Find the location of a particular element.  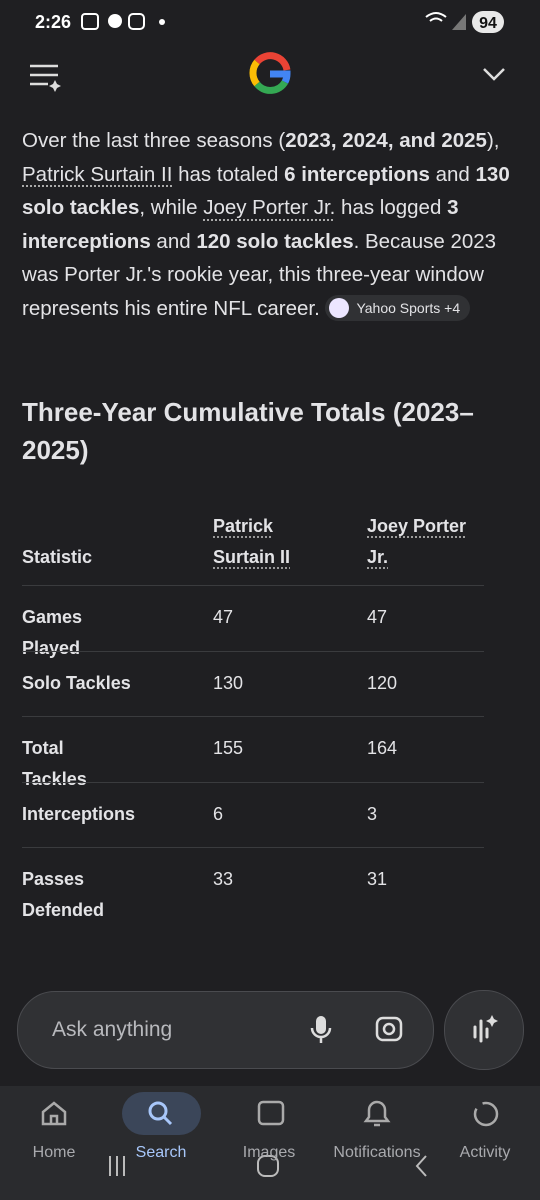

row-label: Solo Tackles is located at coordinates (76, 682).